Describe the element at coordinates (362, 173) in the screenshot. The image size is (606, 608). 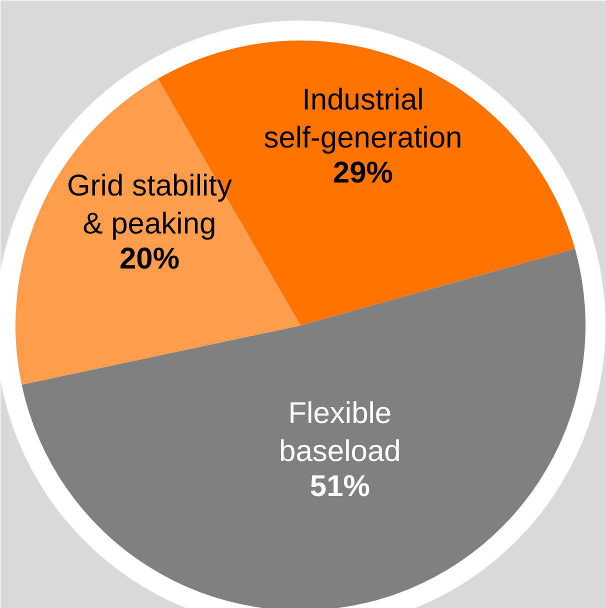
I see `data-label: 29%` at that location.